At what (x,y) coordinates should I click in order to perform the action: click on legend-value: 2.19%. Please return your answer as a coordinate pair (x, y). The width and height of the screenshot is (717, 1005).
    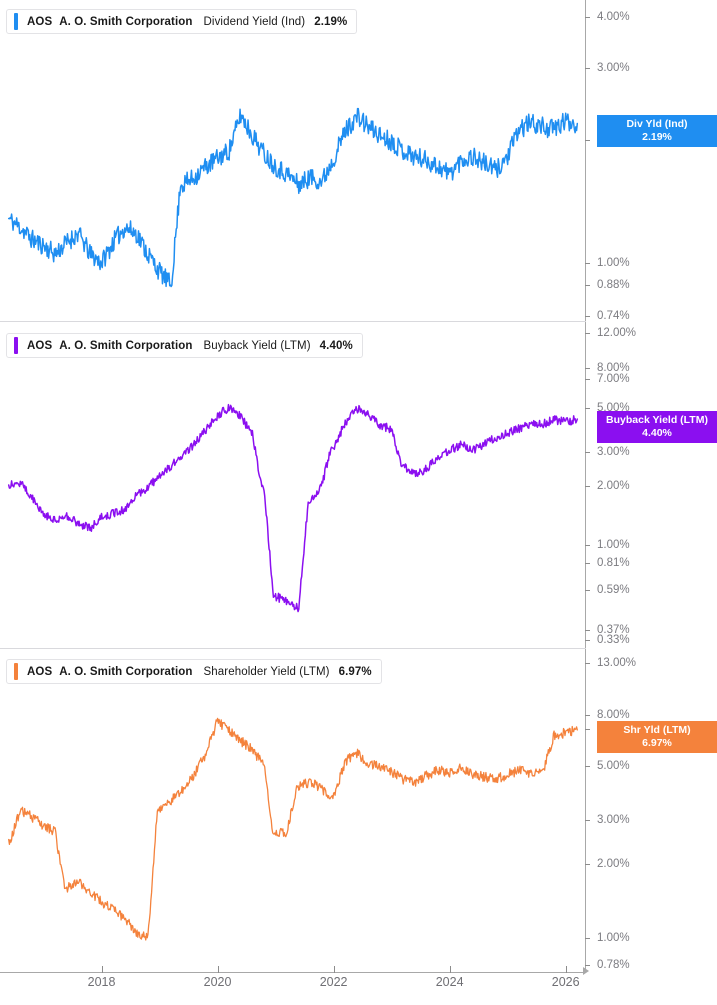
    Looking at the image, I should click on (331, 21).